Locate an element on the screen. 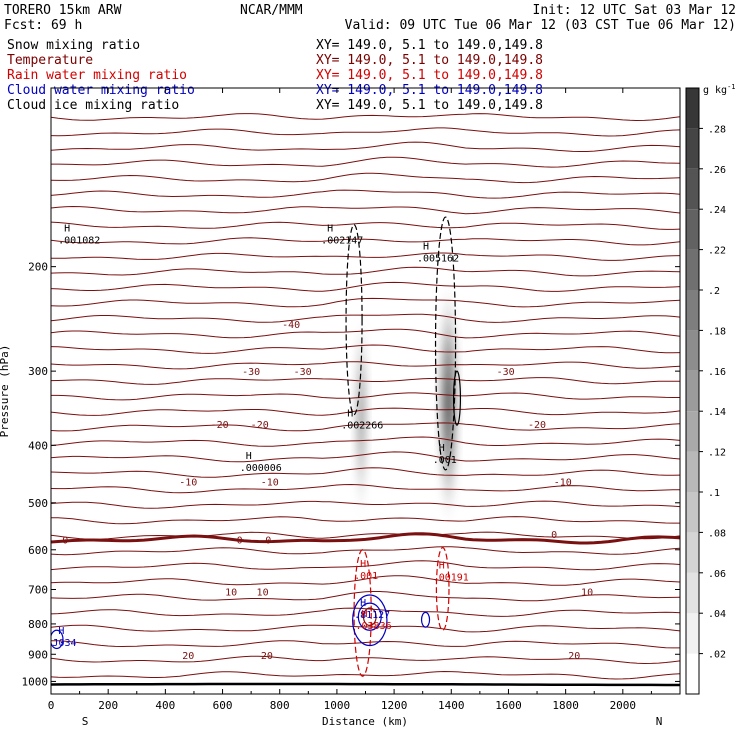 Image resolution: width=740 pixels, height=740 pixels. terrain-line is located at coordinates (365, 684).